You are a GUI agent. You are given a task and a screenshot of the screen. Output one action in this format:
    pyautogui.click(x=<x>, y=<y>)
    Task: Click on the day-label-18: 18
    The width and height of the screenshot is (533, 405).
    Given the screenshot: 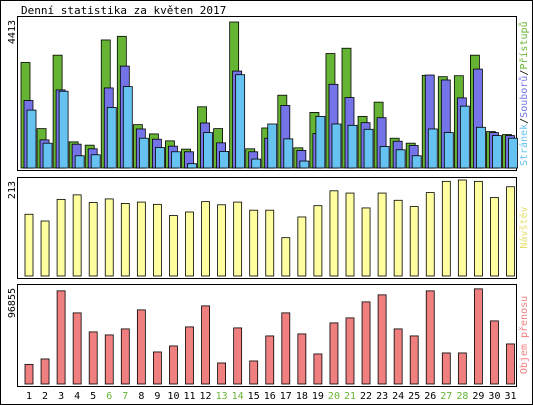 What is the action you would take?
    pyautogui.click(x=302, y=396)
    